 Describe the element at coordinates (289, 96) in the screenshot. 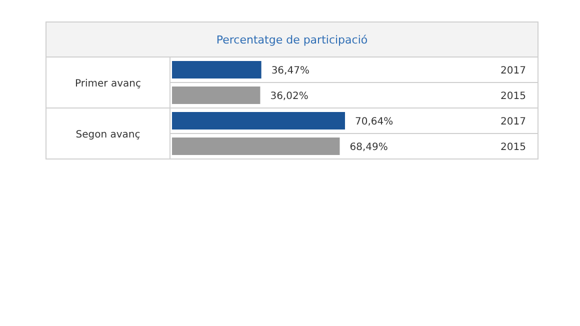

I see `data-label: 36,02%` at that location.